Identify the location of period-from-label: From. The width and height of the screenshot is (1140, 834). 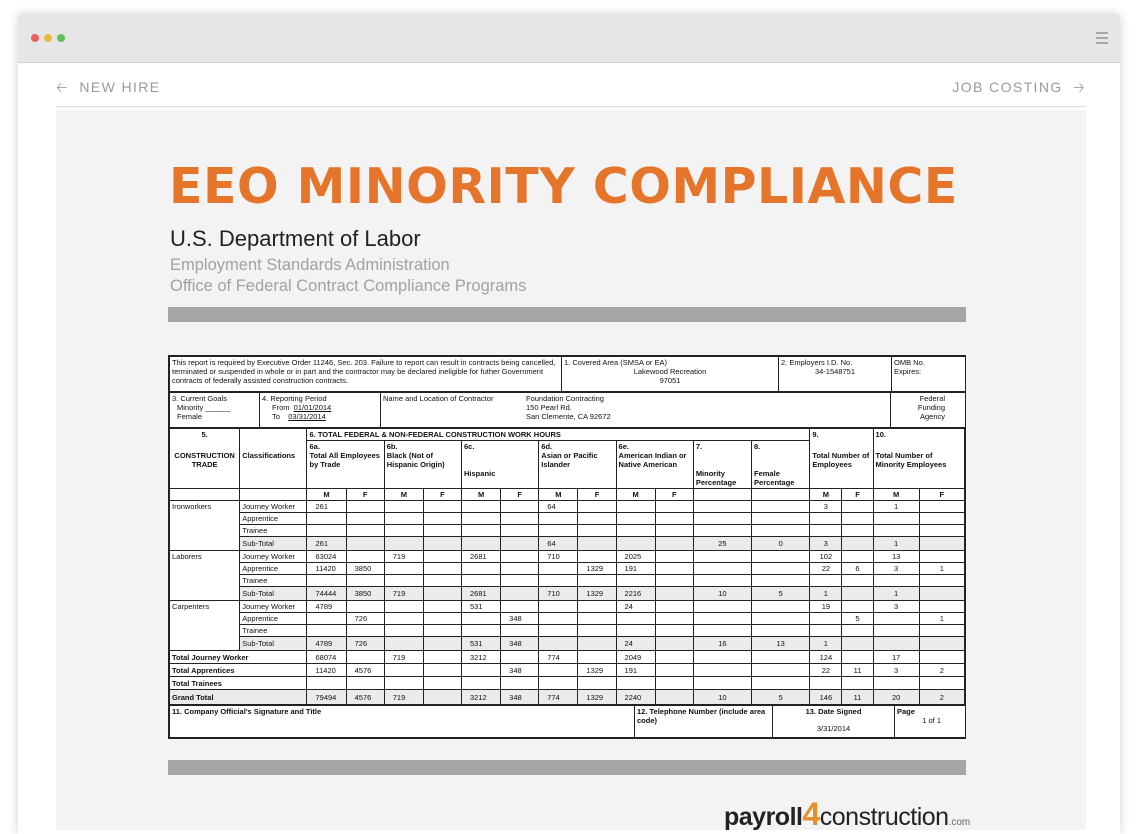
(281, 407).